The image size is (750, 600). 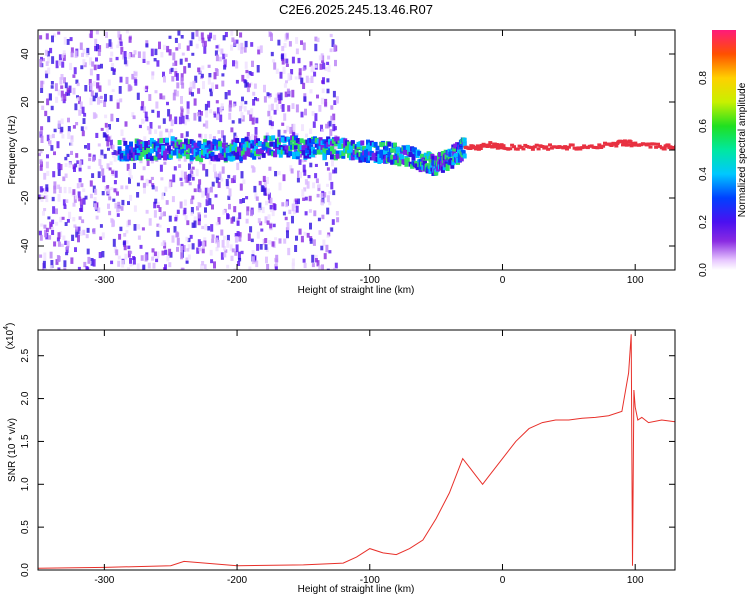 What do you see at coordinates (742, 149) in the screenshot?
I see `colorbar-label: Normalized spectral amplitude` at bounding box center [742, 149].